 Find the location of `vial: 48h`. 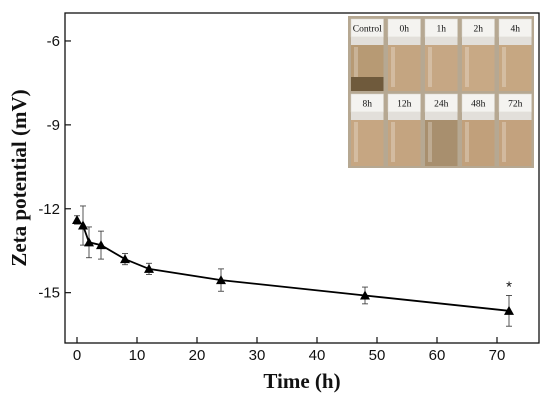

vial: 48h is located at coordinates (478, 129).